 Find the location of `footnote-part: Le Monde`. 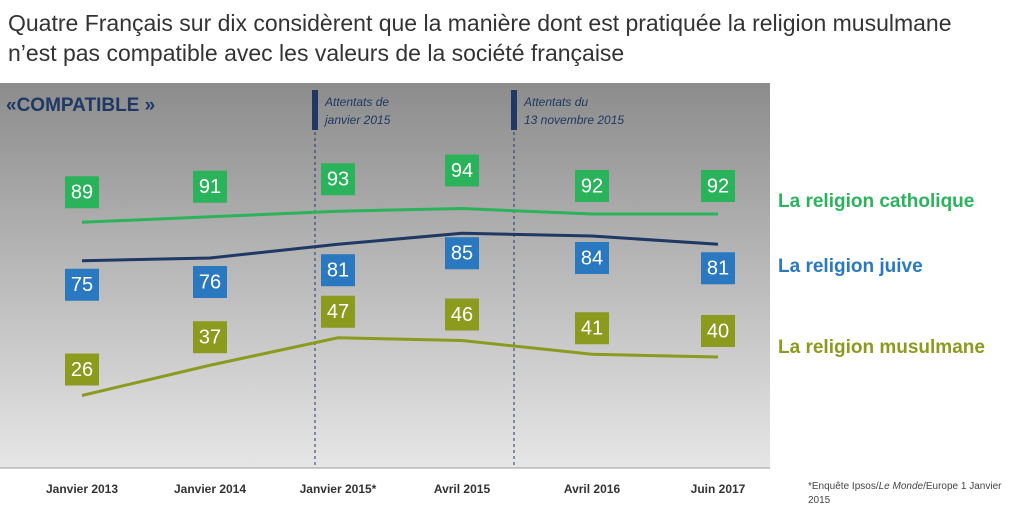

footnote-part: Le Monde is located at coordinates (901, 486).